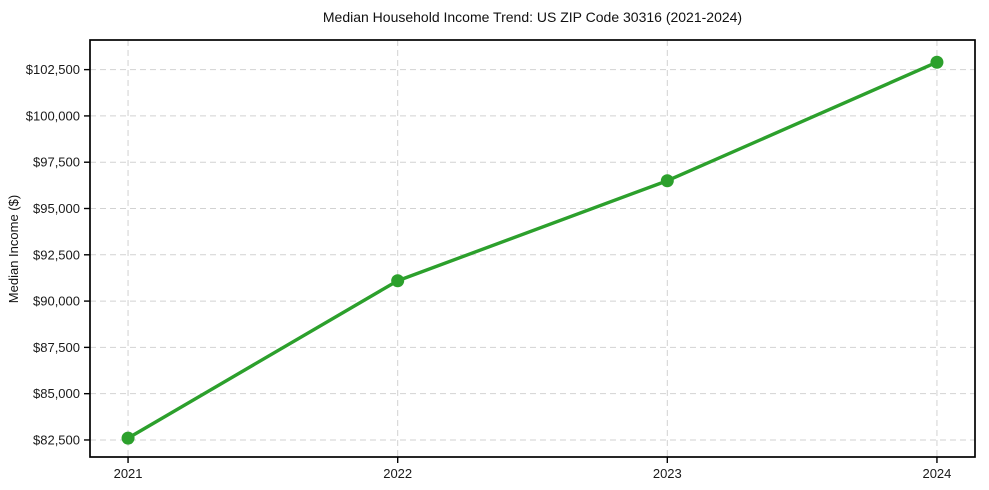  What do you see at coordinates (397, 473) in the screenshot?
I see `x-tick-label: 2022` at bounding box center [397, 473].